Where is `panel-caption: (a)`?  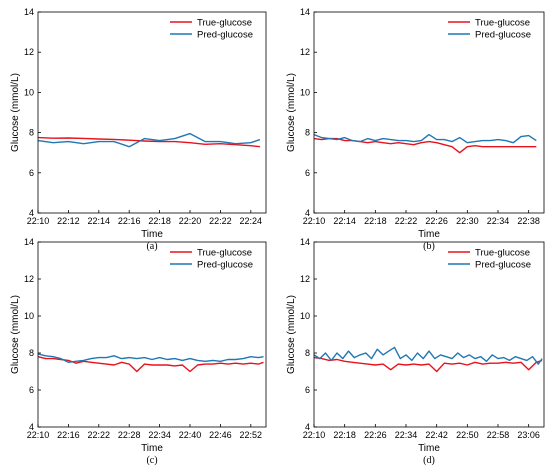 panel-caption: (a) is located at coordinates (151, 246).